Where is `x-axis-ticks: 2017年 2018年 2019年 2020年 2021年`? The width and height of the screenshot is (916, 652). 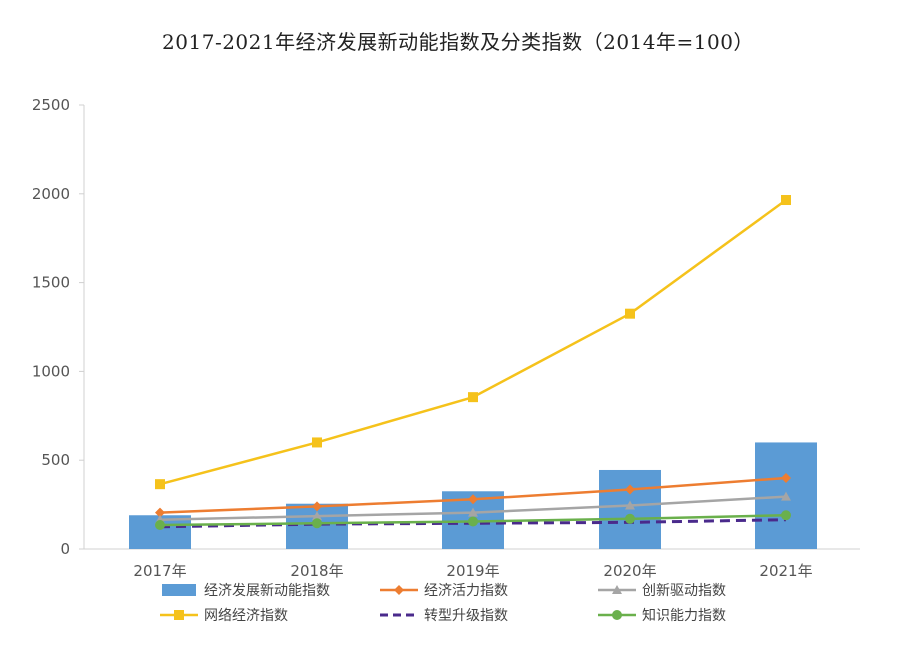
x-axis-ticks: 2017年 2018年 2019年 2020年 2021年 is located at coordinates (472, 571).